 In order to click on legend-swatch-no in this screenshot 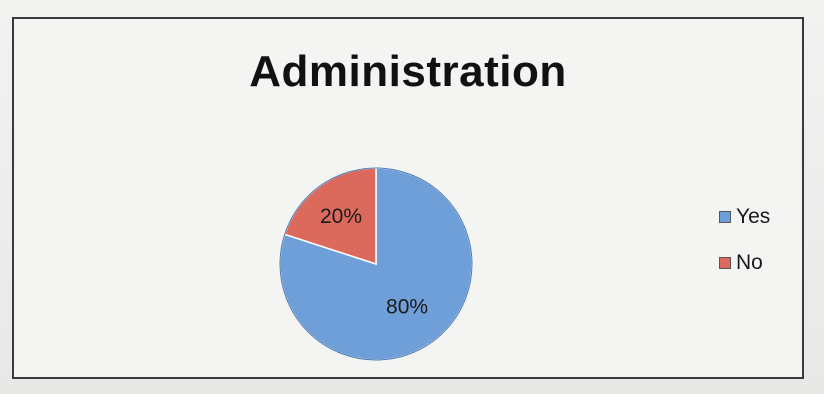, I will do `click(725, 263)`.